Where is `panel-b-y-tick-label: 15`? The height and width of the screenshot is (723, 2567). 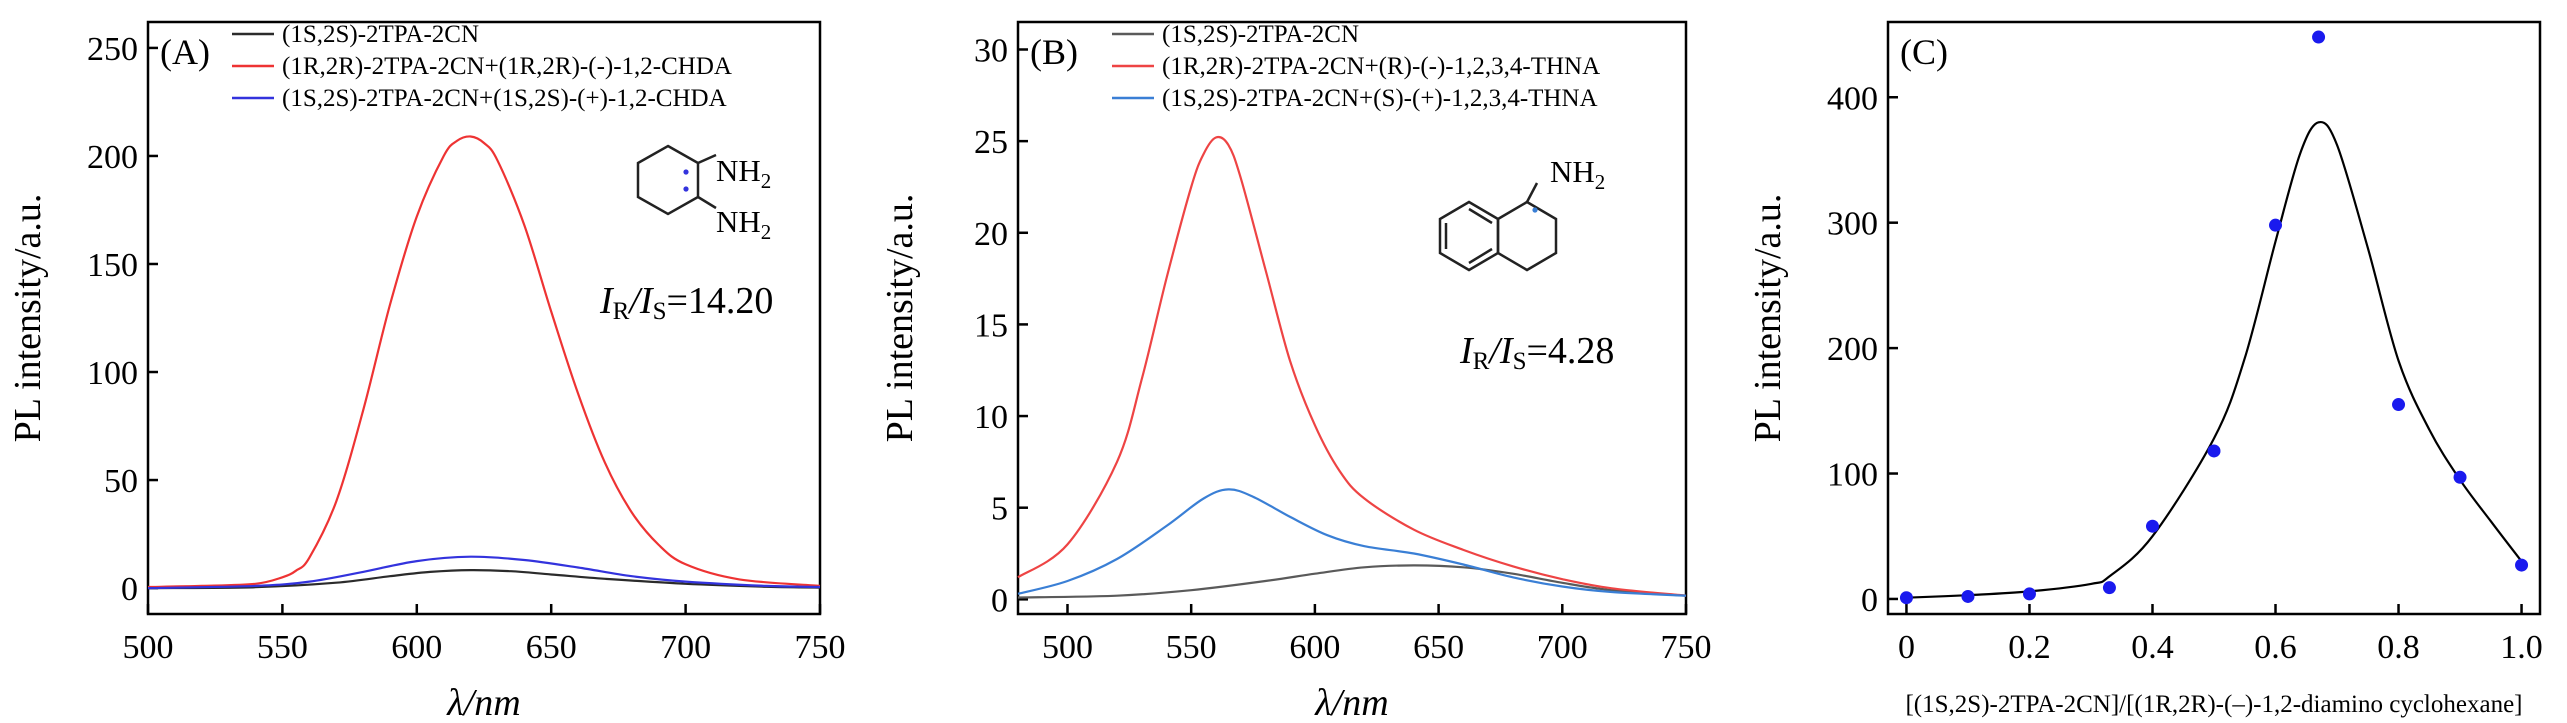
panel-b-y-tick-label: 15 is located at coordinates (991, 325).